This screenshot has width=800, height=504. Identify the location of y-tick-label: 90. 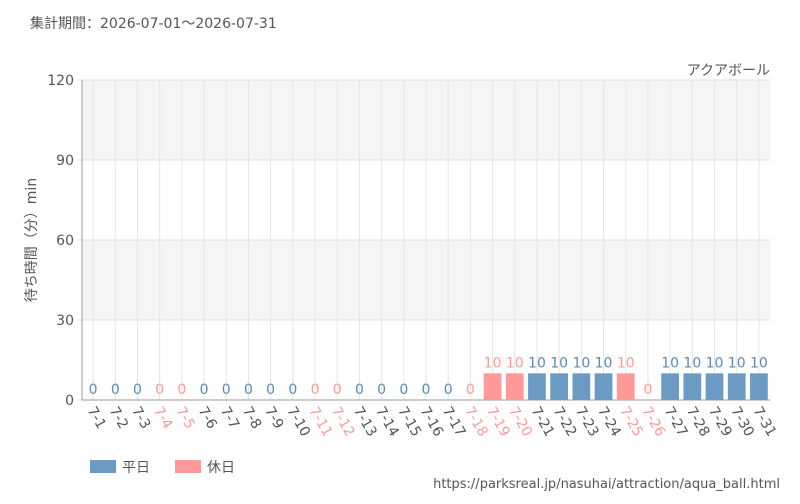
(65, 161).